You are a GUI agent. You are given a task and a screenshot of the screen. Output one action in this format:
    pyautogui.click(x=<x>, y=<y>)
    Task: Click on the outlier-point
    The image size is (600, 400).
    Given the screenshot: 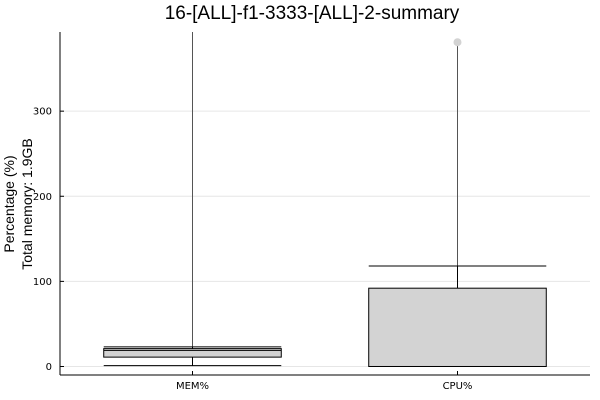 What is the action you would take?
    pyautogui.click(x=457, y=42)
    